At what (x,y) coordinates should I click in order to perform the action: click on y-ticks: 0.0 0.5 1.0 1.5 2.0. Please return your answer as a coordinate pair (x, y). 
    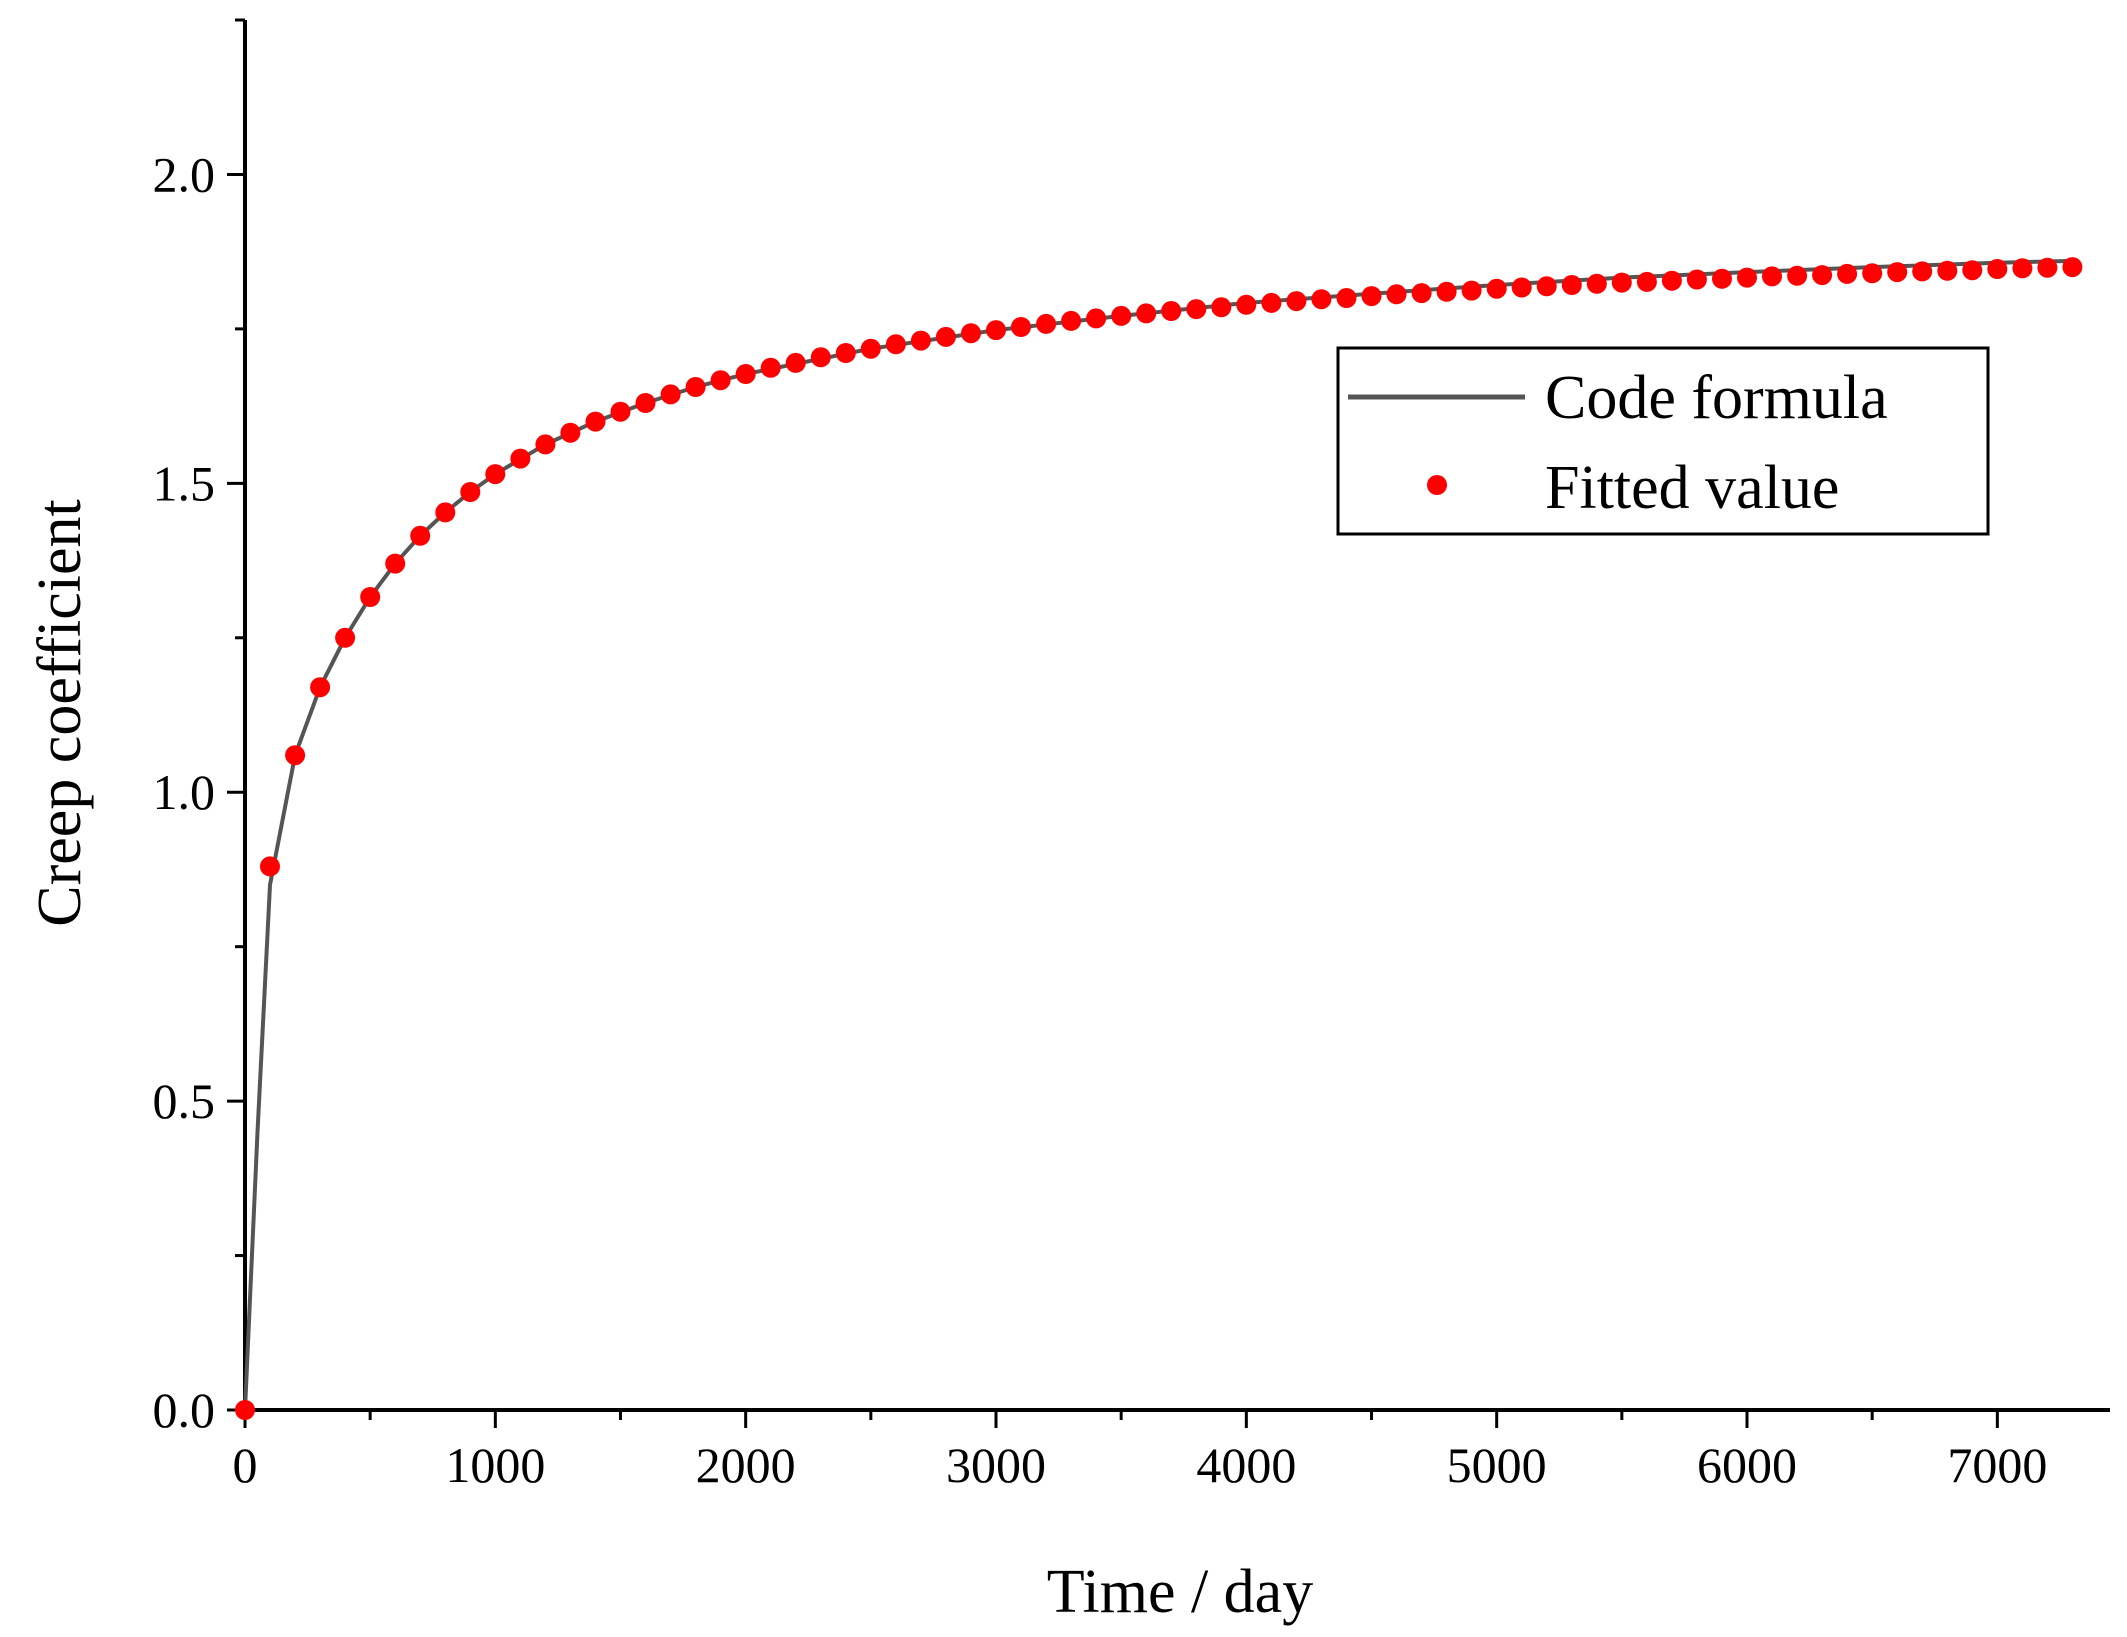
    Looking at the image, I should click on (199, 728).